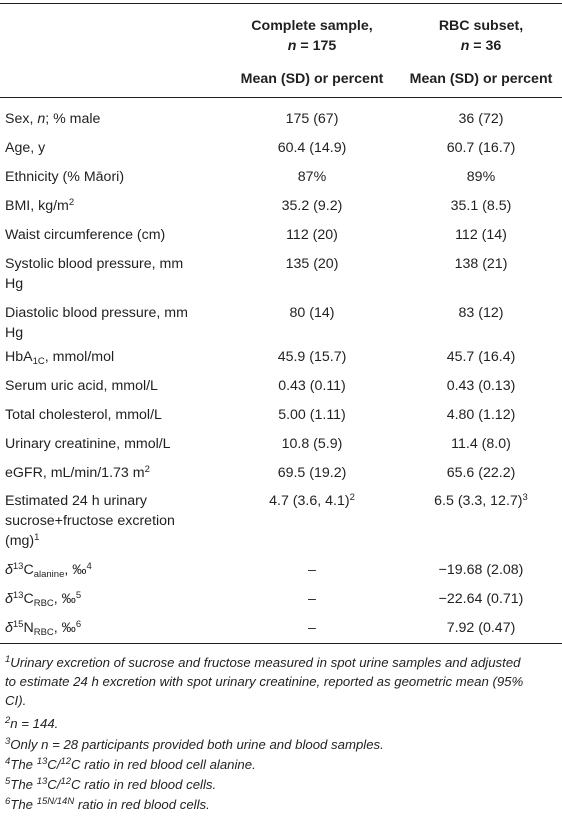  I want to click on cell-complete: 112 (20), so click(312, 235).